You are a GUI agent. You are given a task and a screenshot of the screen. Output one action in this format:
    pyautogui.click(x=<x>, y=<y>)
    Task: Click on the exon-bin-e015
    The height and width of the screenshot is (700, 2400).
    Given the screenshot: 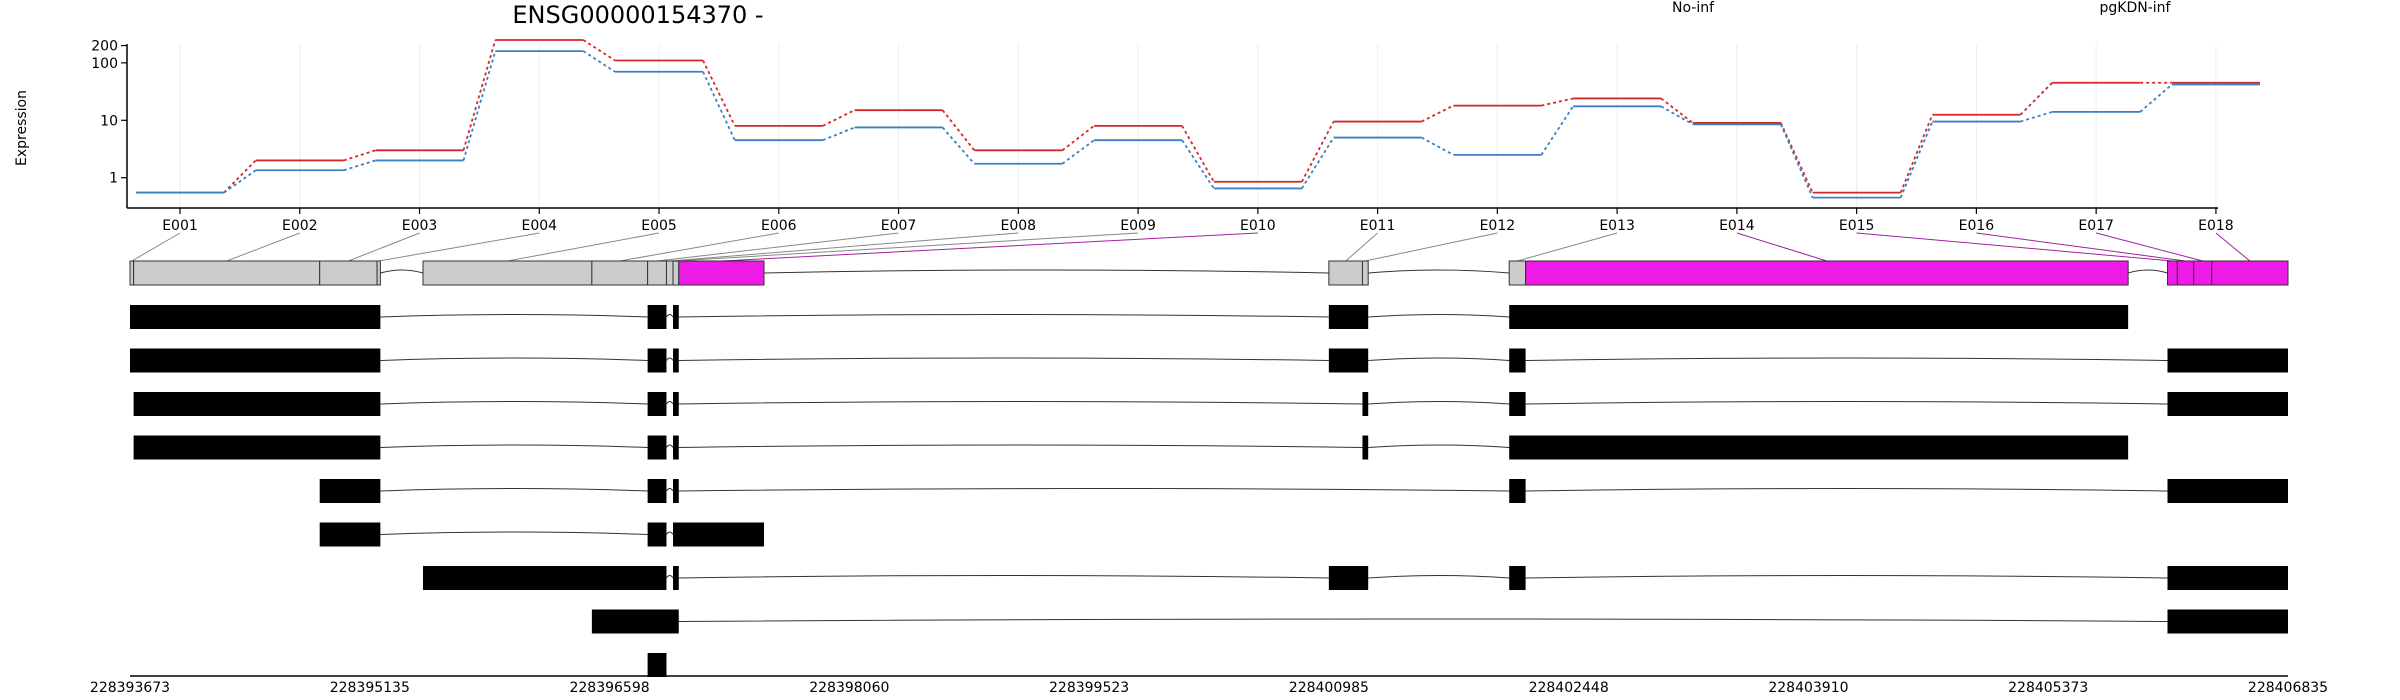 What is the action you would take?
    pyautogui.click(x=2172, y=273)
    